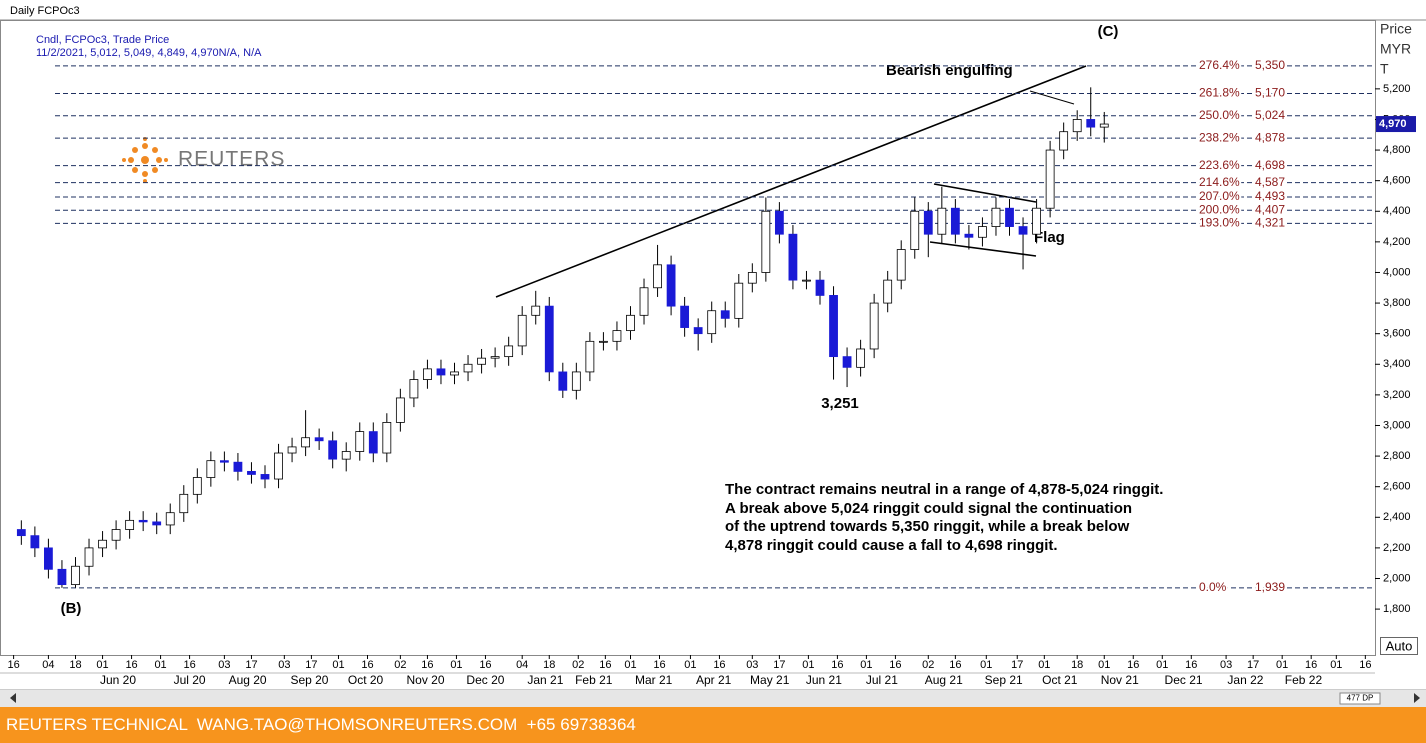 This screenshot has height=743, width=1426. Describe the element at coordinates (752, 665) in the screenshot. I see `x-tick-label: 03` at that location.